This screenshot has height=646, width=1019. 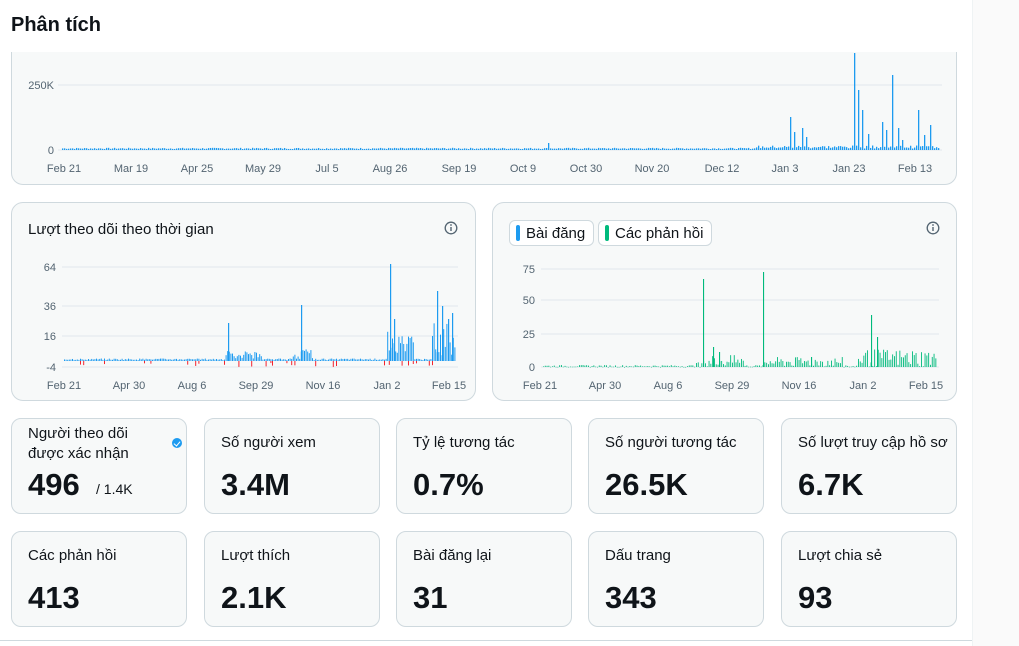 What do you see at coordinates (484, 579) in the screenshot?
I see `stat-card-reposts: Bài đăng lại 31` at bounding box center [484, 579].